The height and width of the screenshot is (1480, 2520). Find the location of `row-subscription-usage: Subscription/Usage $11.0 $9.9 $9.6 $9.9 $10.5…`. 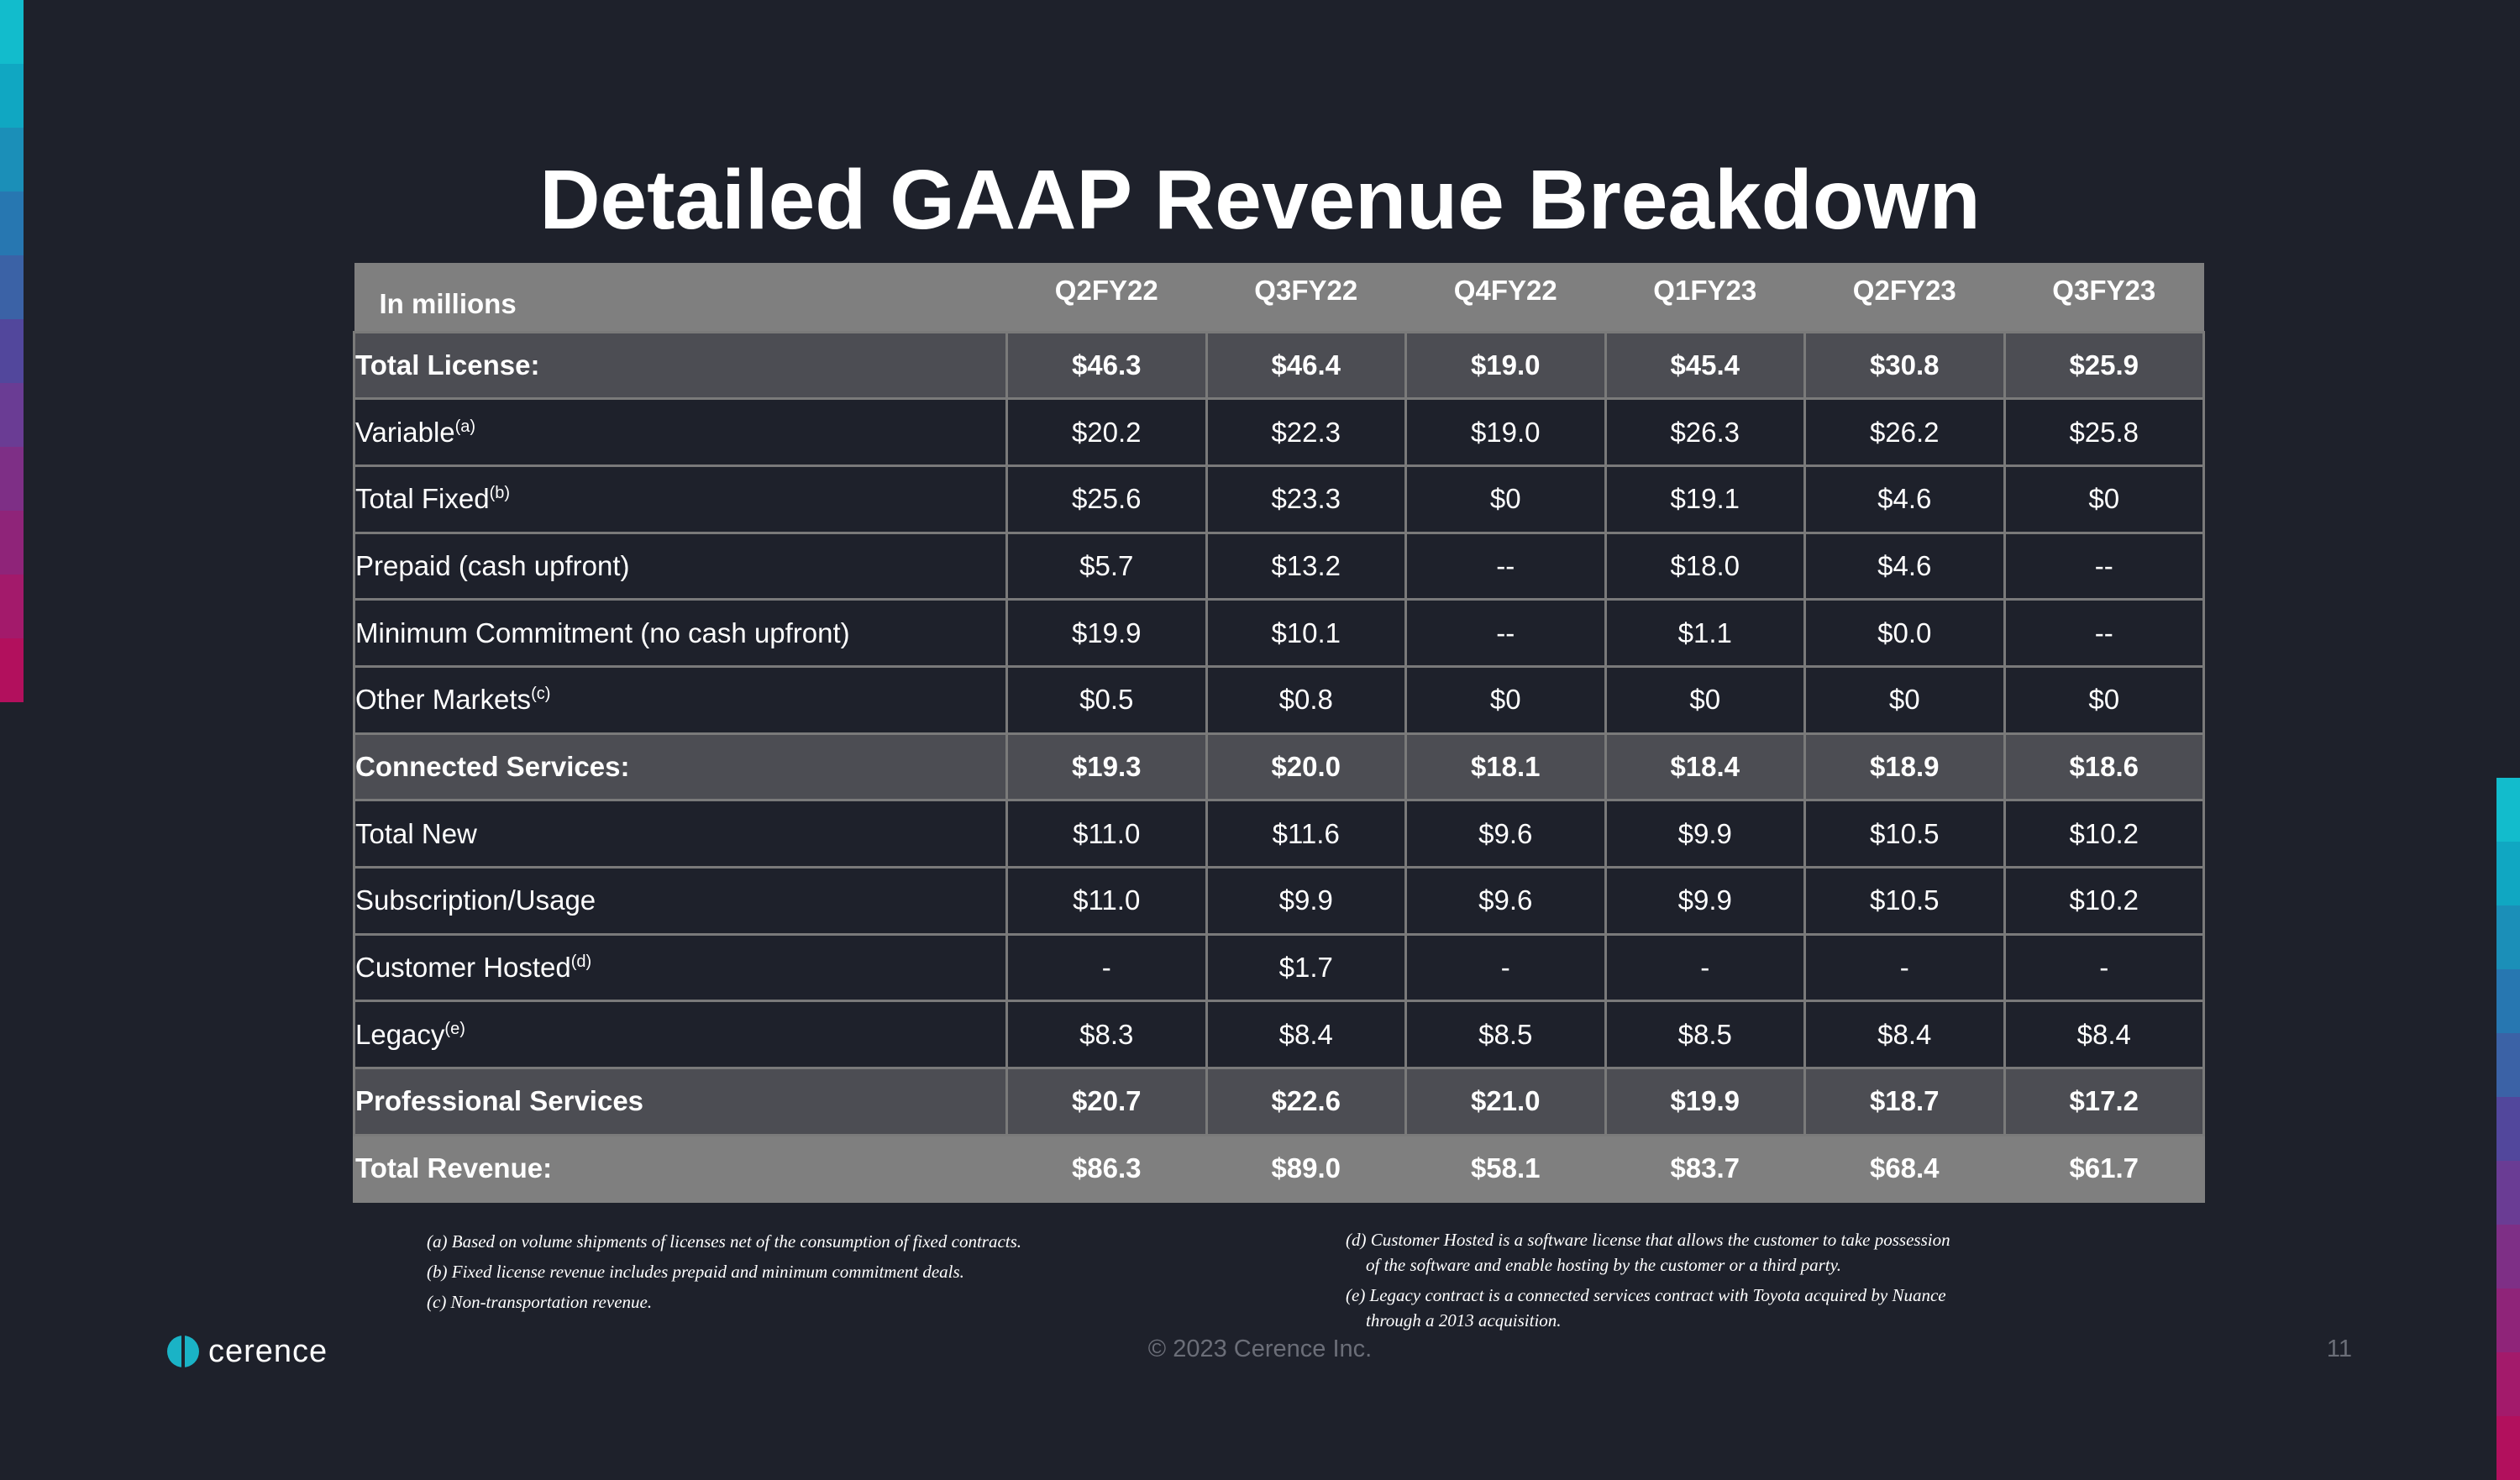

row-subscription-usage: Subscription/Usage $11.0 $9.9 $9.6 $9.9 $10.5… is located at coordinates (1279, 901).